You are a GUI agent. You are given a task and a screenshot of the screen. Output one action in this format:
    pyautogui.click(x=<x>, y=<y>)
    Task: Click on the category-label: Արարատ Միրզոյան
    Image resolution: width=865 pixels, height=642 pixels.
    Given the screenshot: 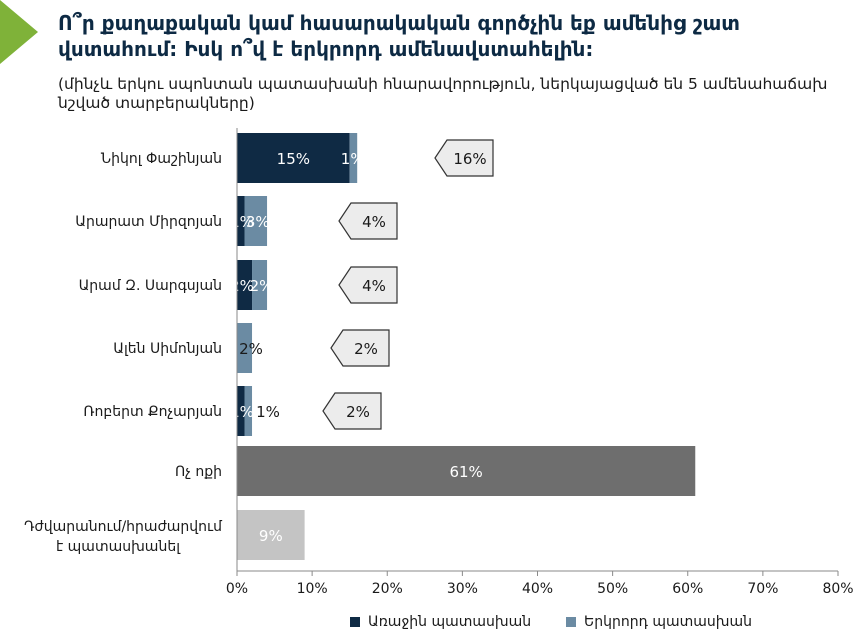 What is the action you would take?
    pyautogui.click(x=148, y=222)
    